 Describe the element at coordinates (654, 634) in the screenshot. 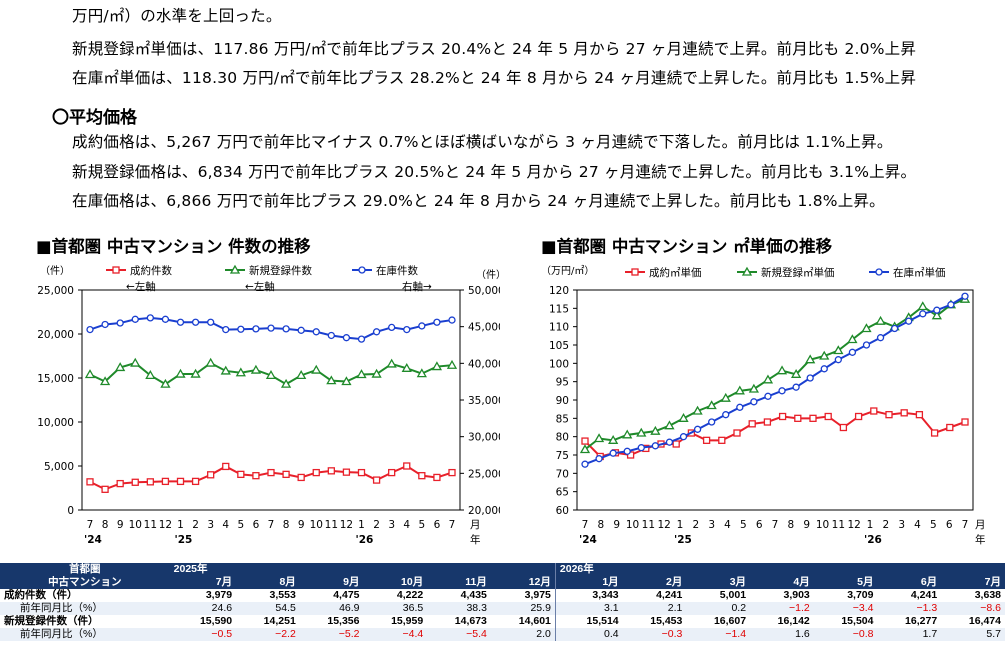

I see `table-cell: −0.3` at that location.